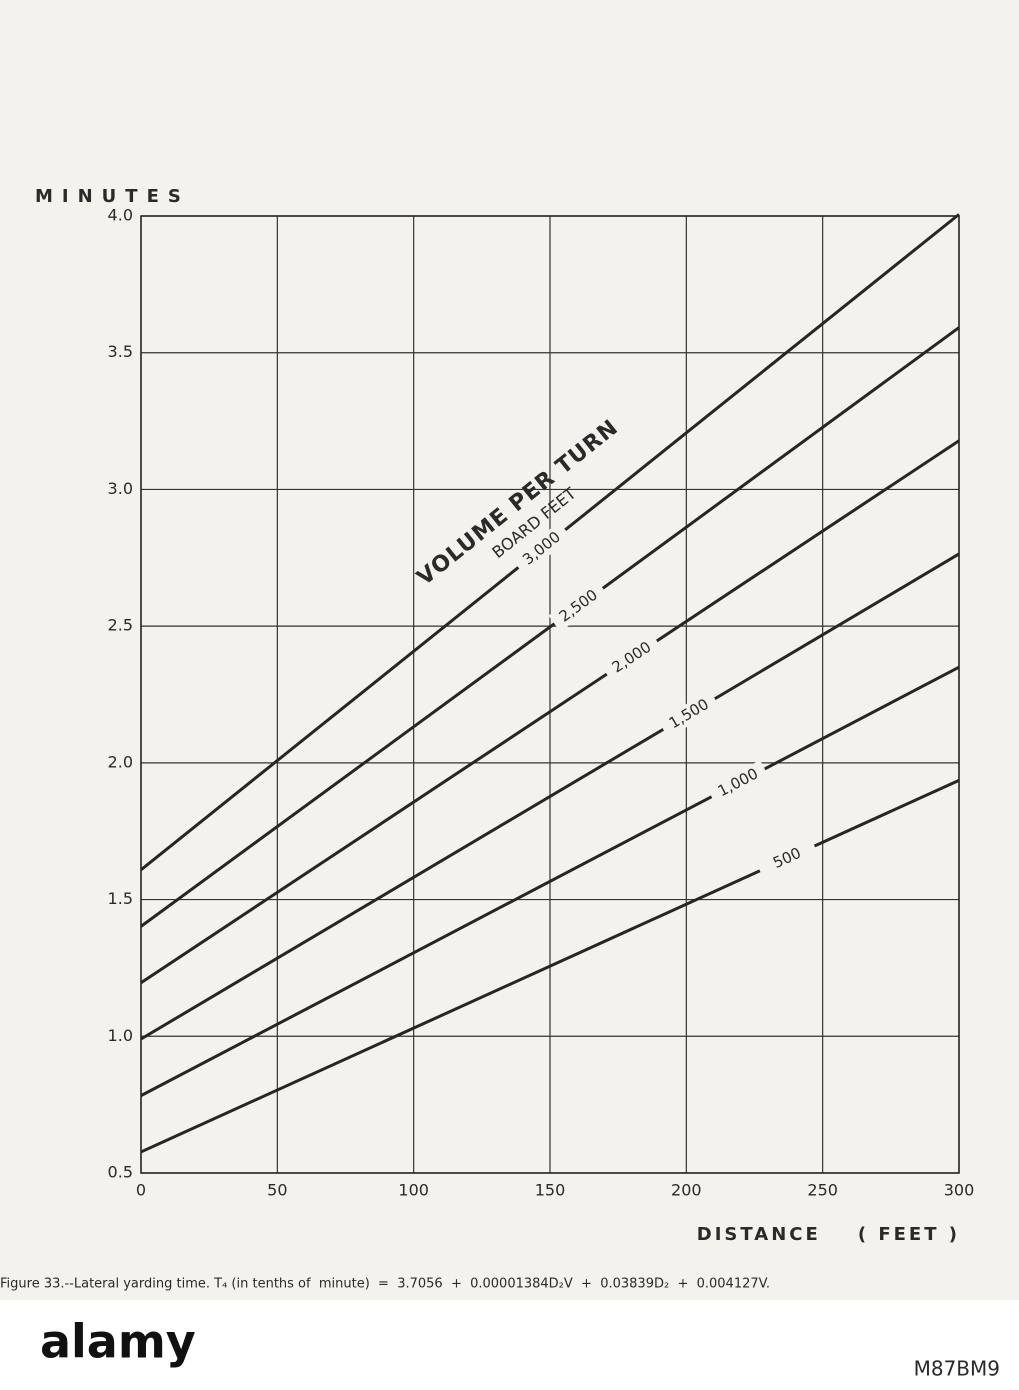 The height and width of the screenshot is (1390, 1019). I want to click on x-tick-label: 0, so click(141, 1190).